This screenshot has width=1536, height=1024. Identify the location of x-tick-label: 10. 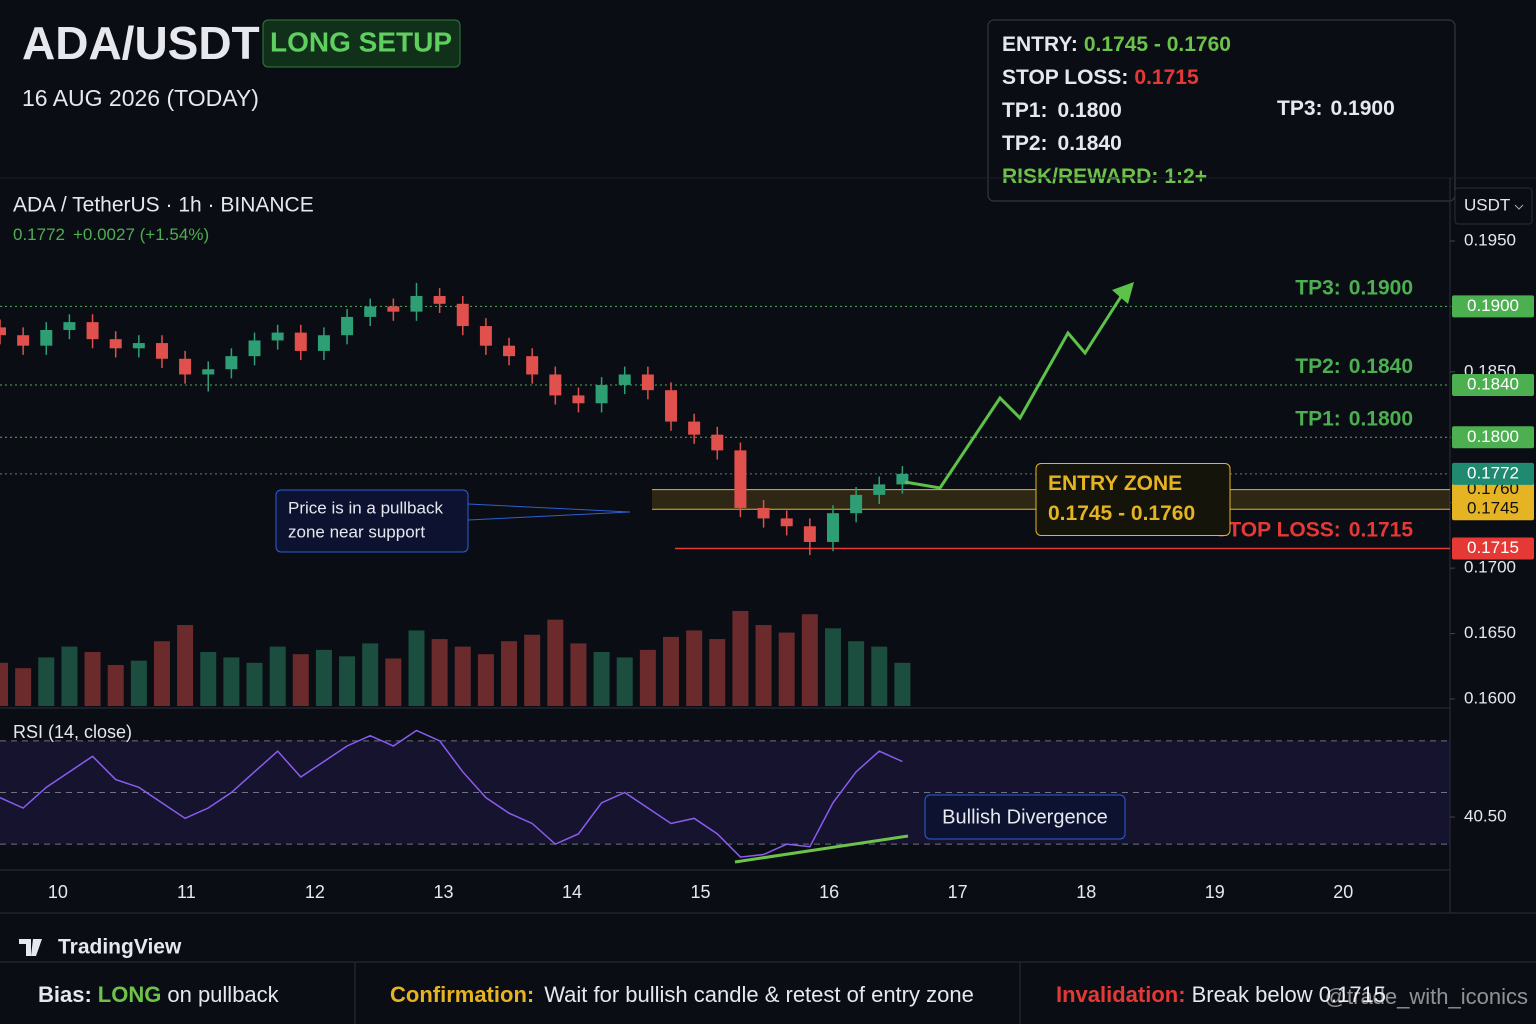
(58, 892).